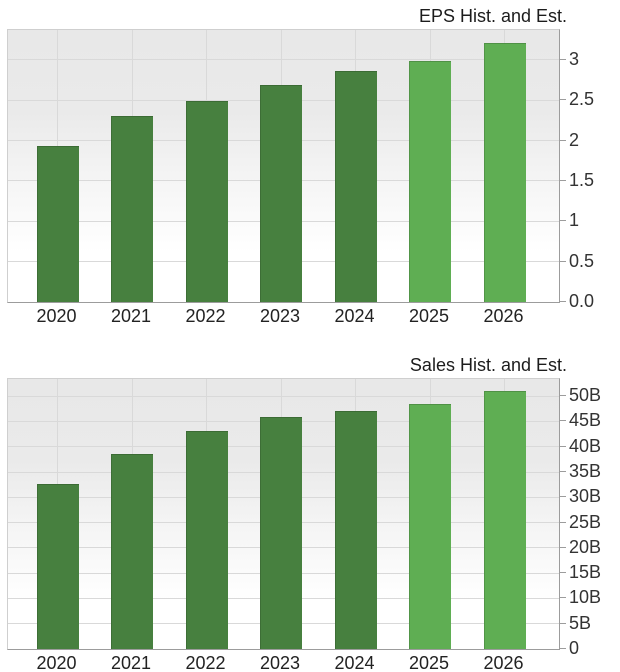 Image resolution: width=620 pixels, height=672 pixels. Describe the element at coordinates (585, 546) in the screenshot. I see `y-tick-label: 20B` at that location.